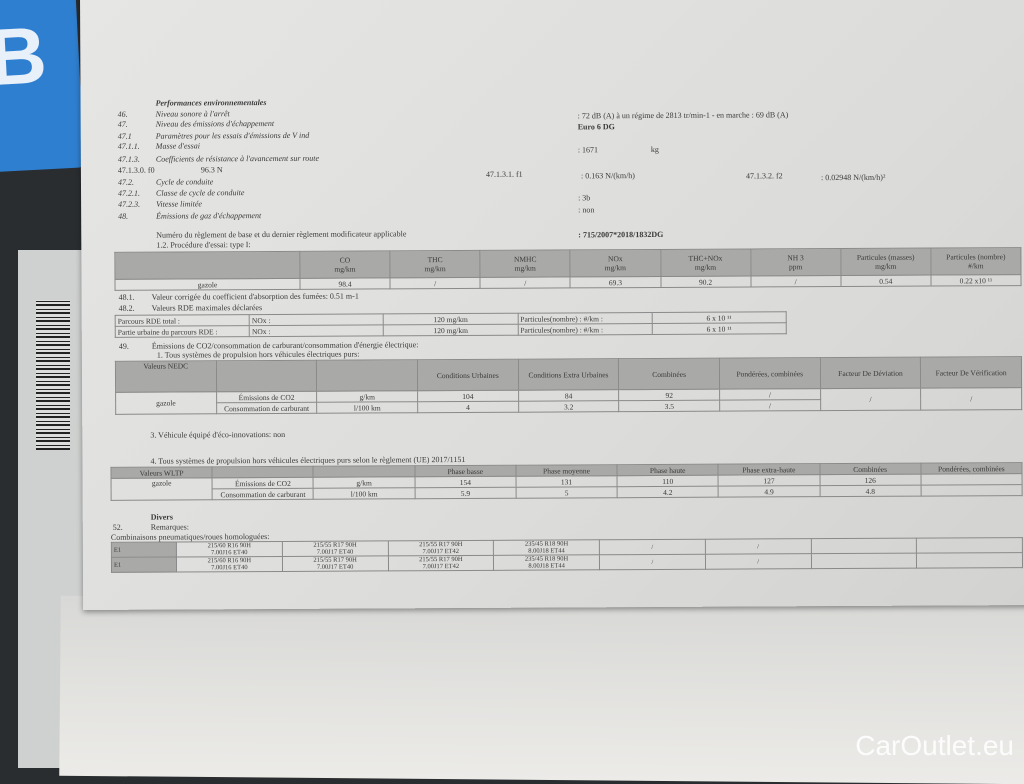  I want to click on co2-num: 49., so click(123, 346).